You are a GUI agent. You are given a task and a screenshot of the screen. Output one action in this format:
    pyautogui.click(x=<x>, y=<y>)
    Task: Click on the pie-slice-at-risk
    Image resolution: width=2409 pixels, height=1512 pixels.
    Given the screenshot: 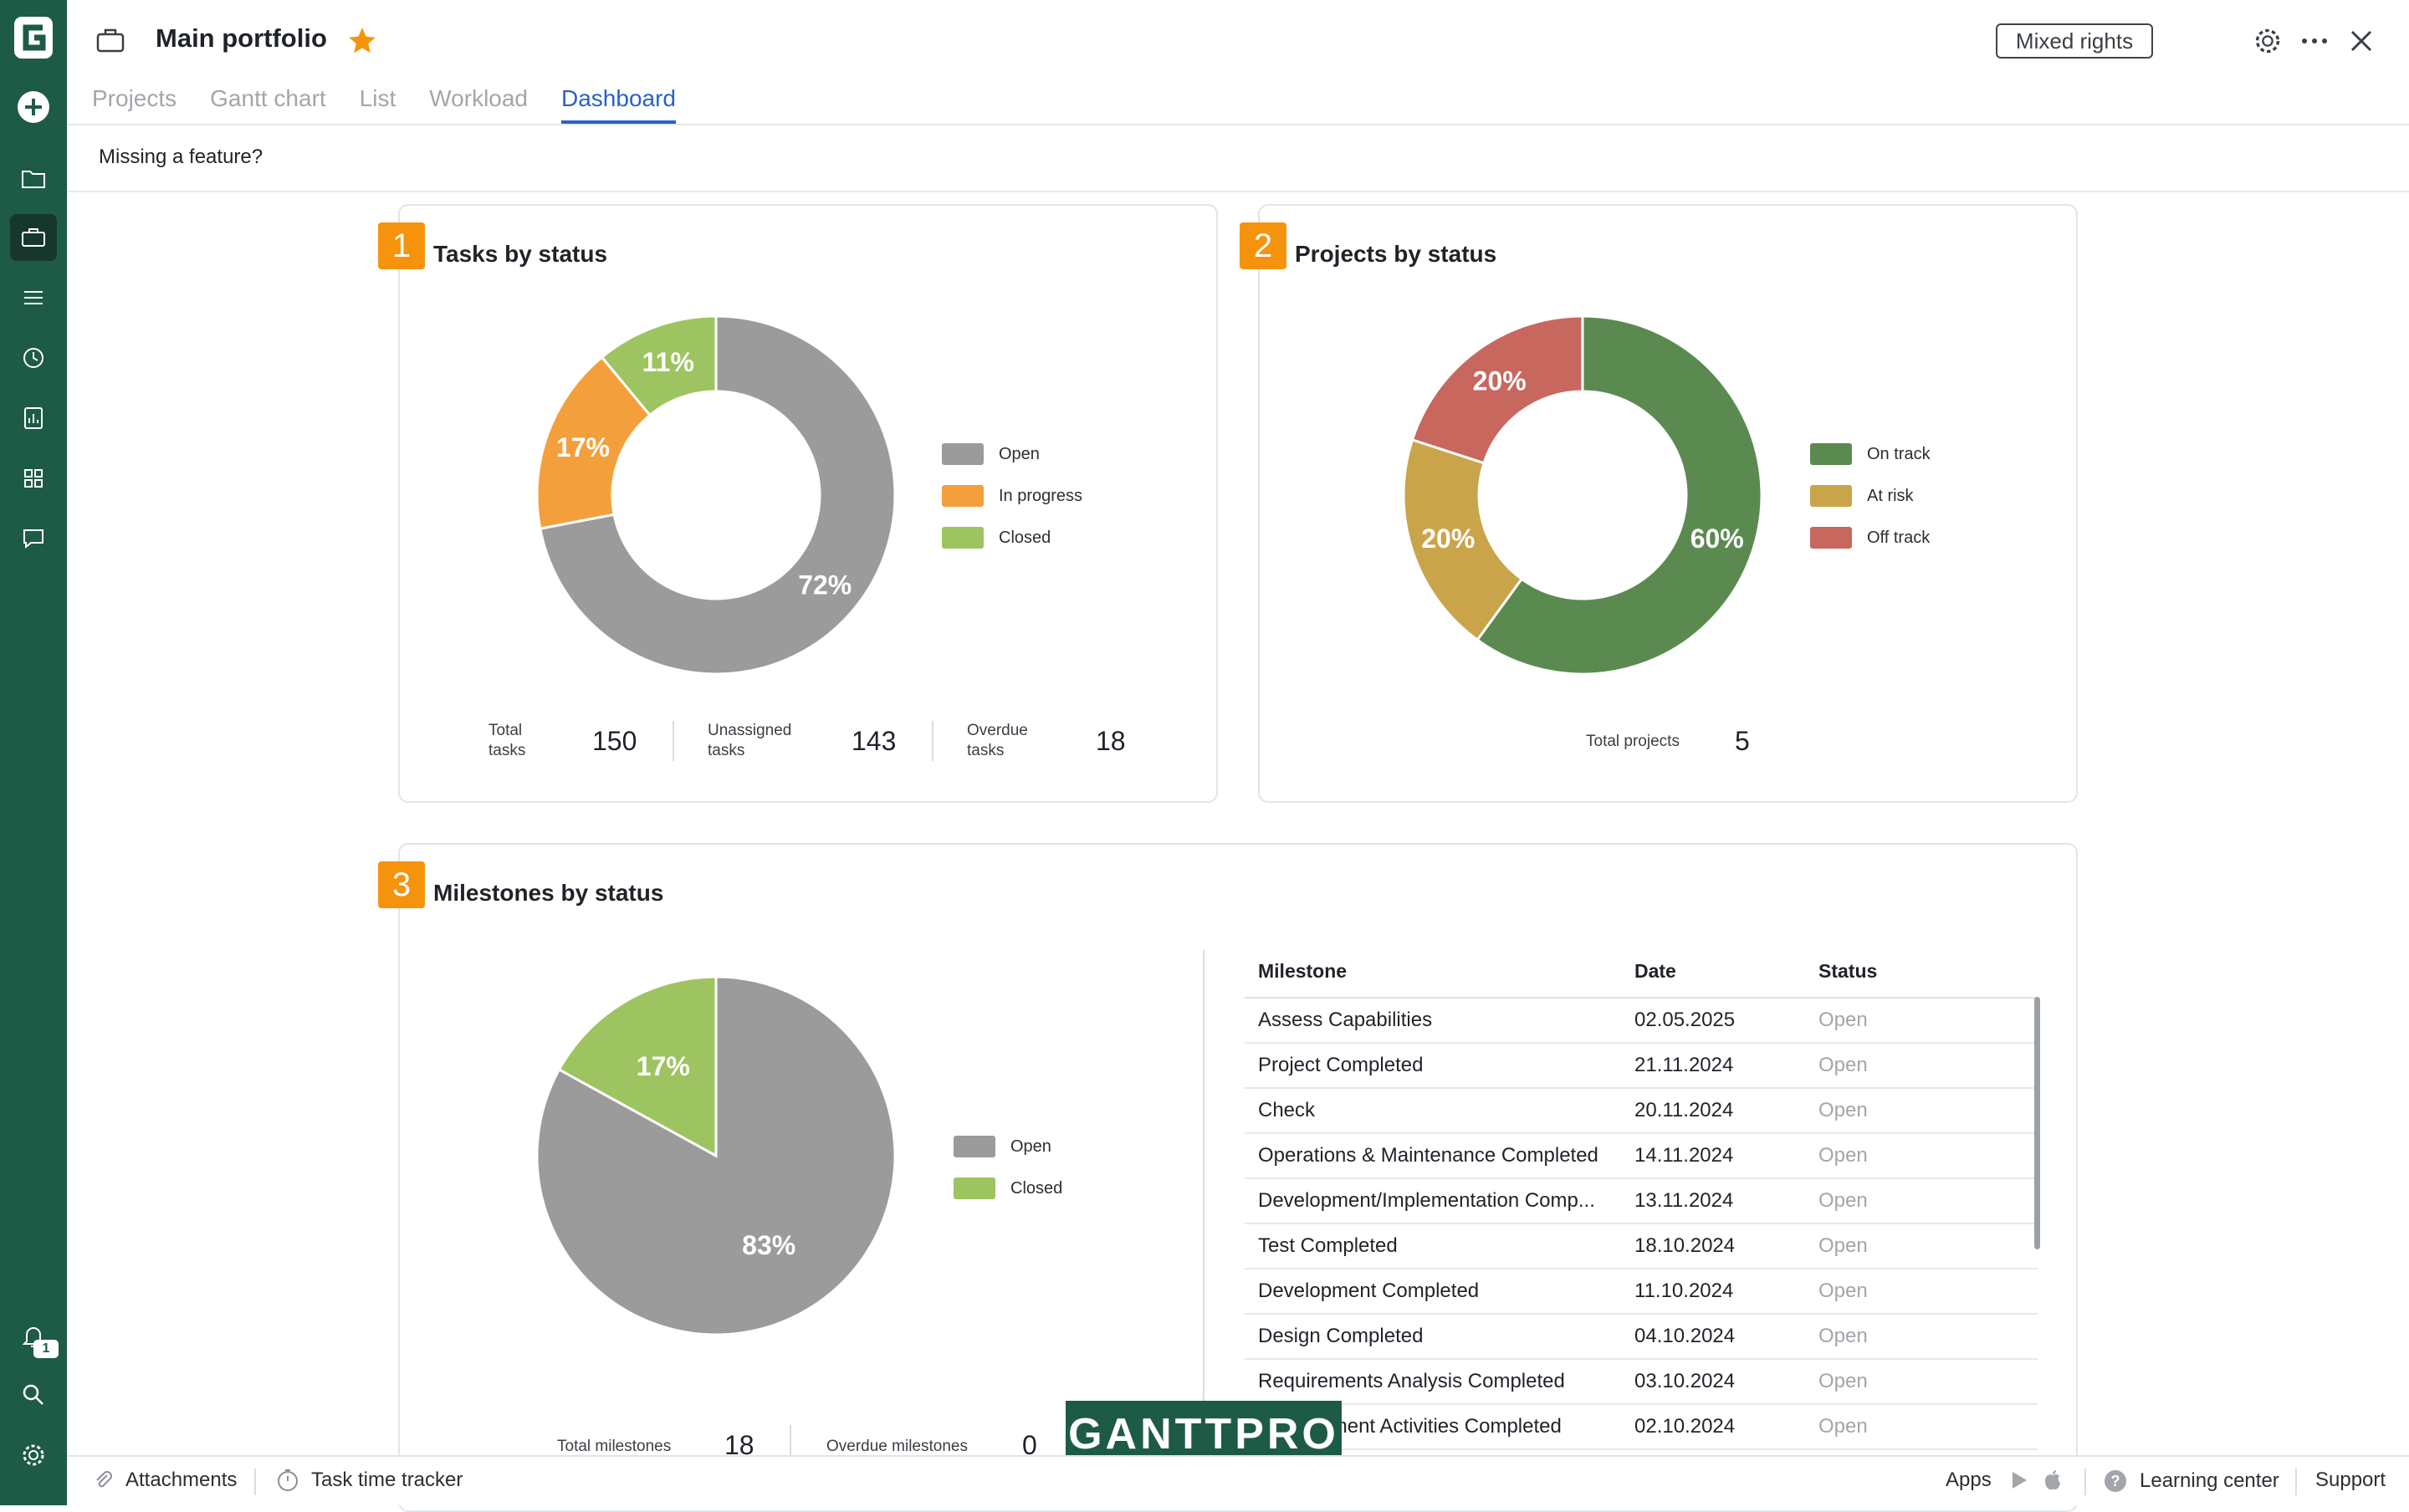 What is the action you would take?
    pyautogui.click(x=1463, y=539)
    